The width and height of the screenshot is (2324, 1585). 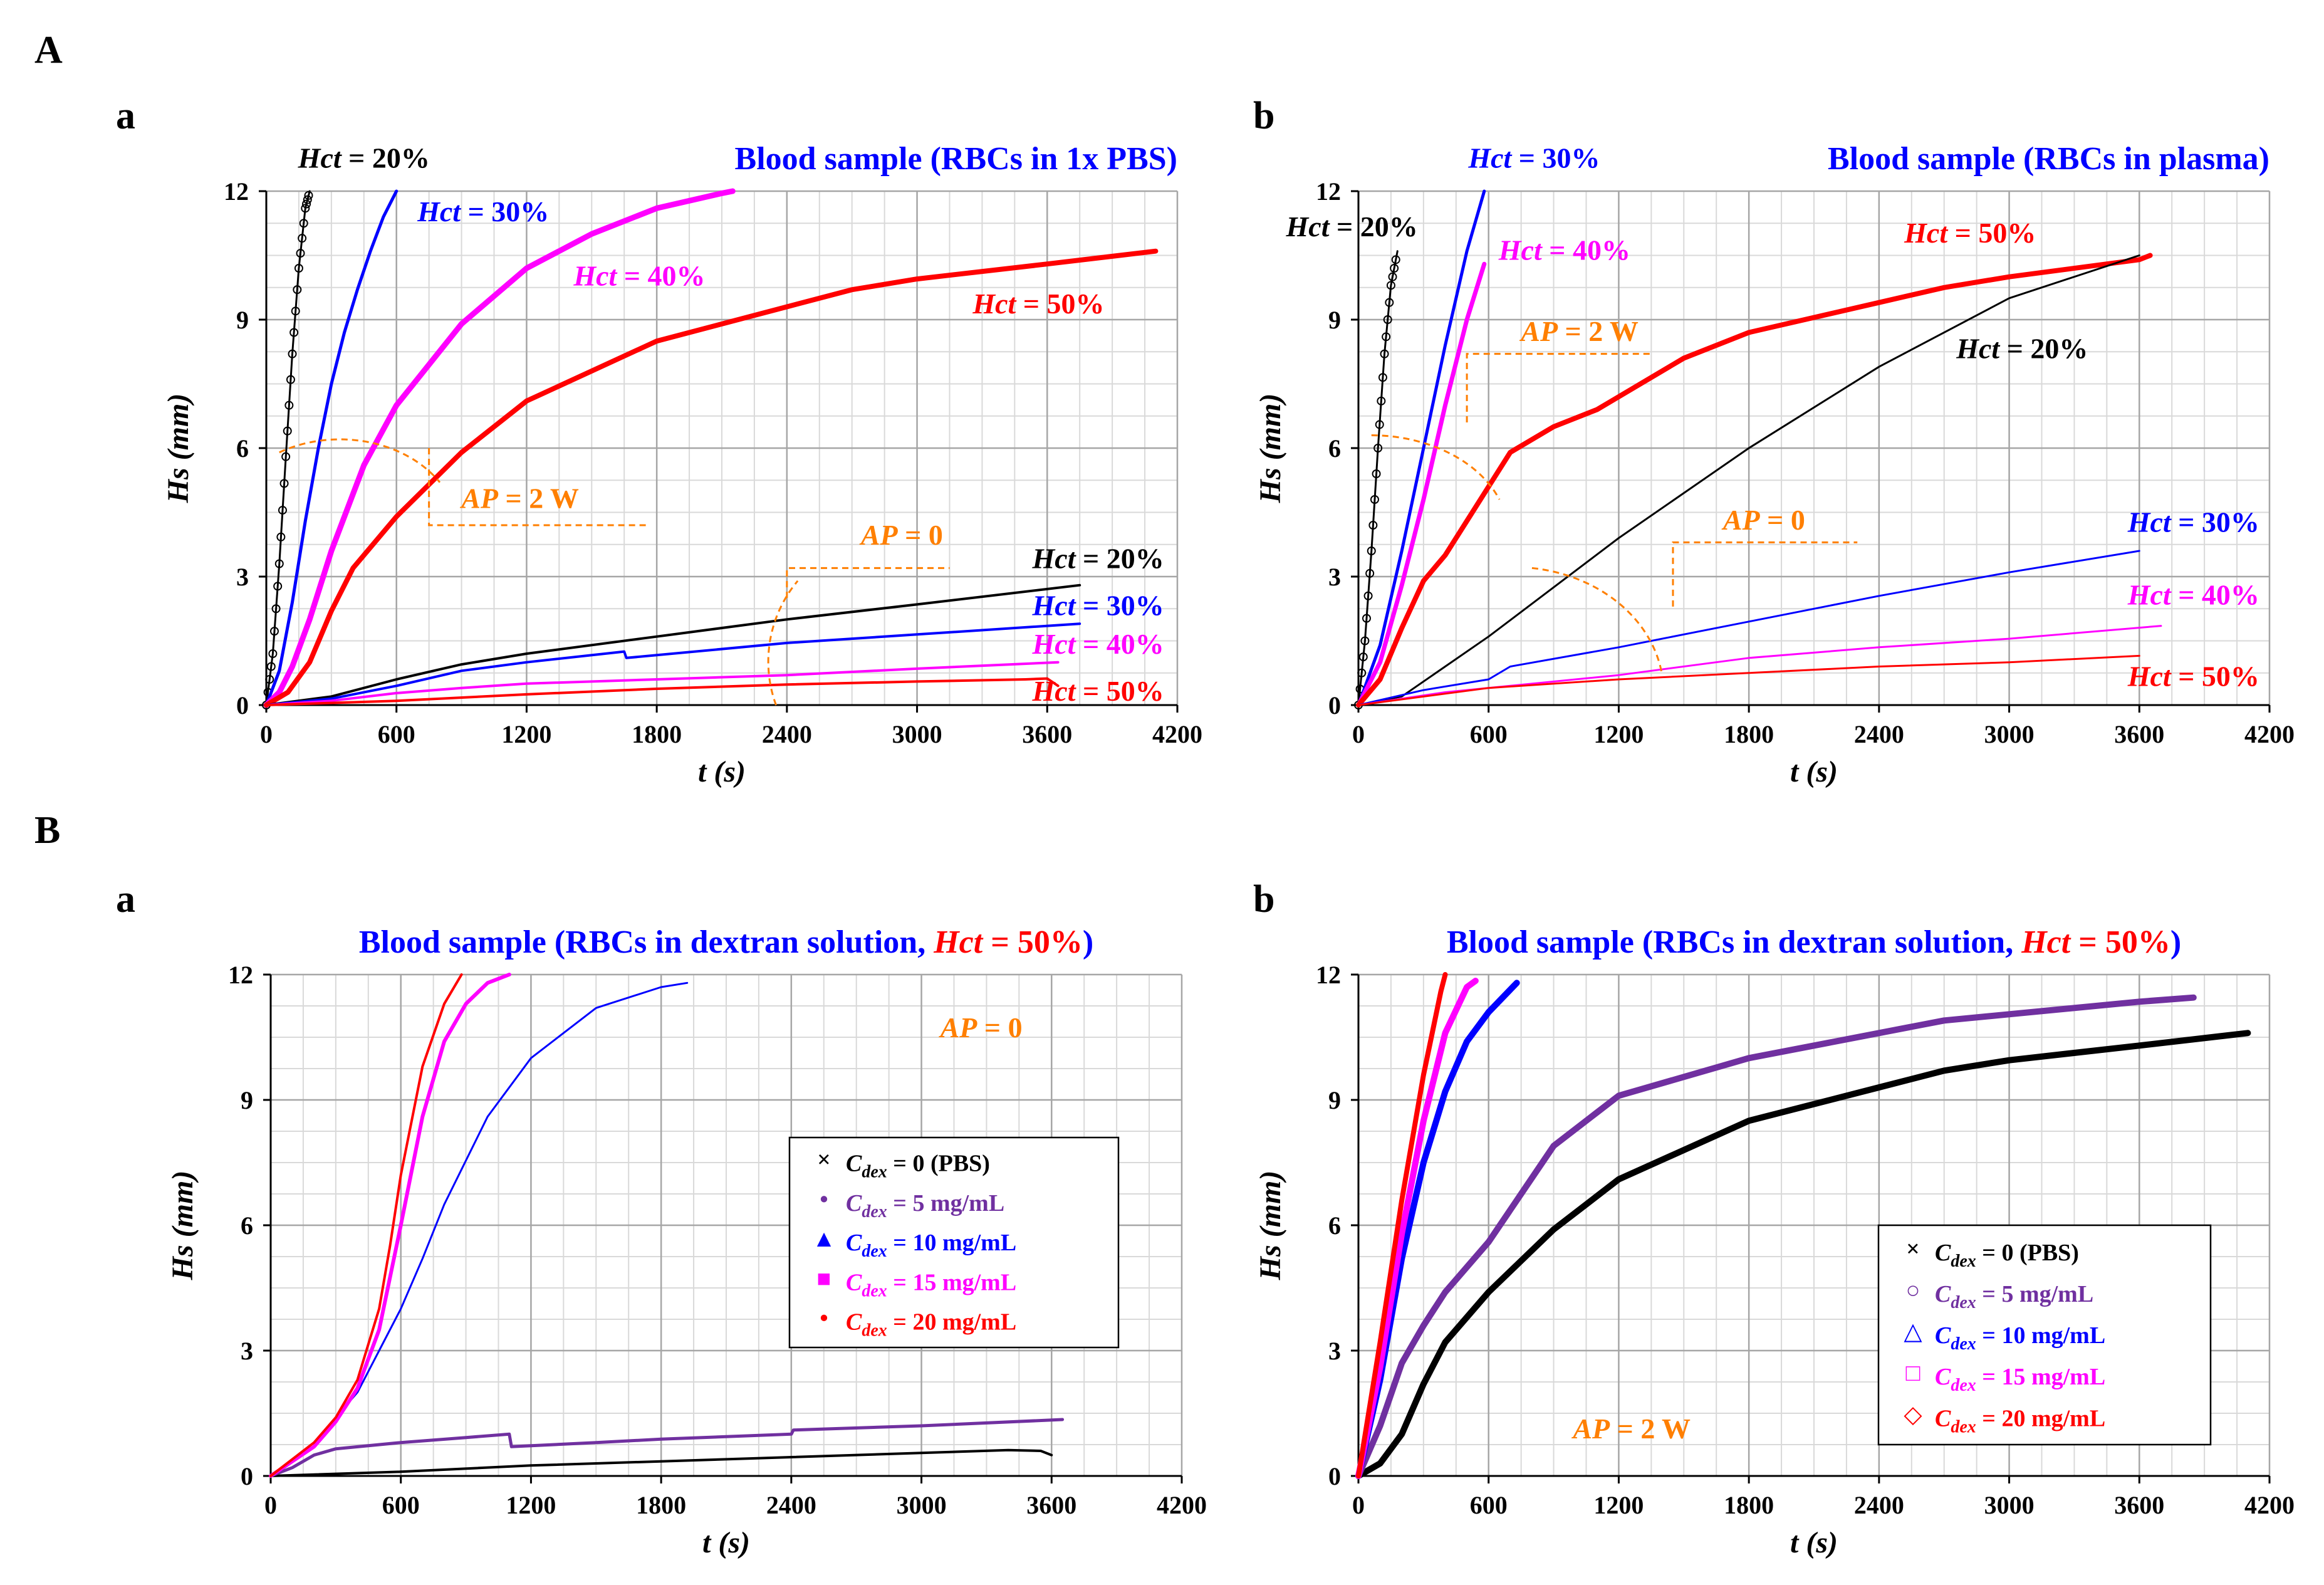 What do you see at coordinates (48, 50) in the screenshot?
I see `section-label-a: A` at bounding box center [48, 50].